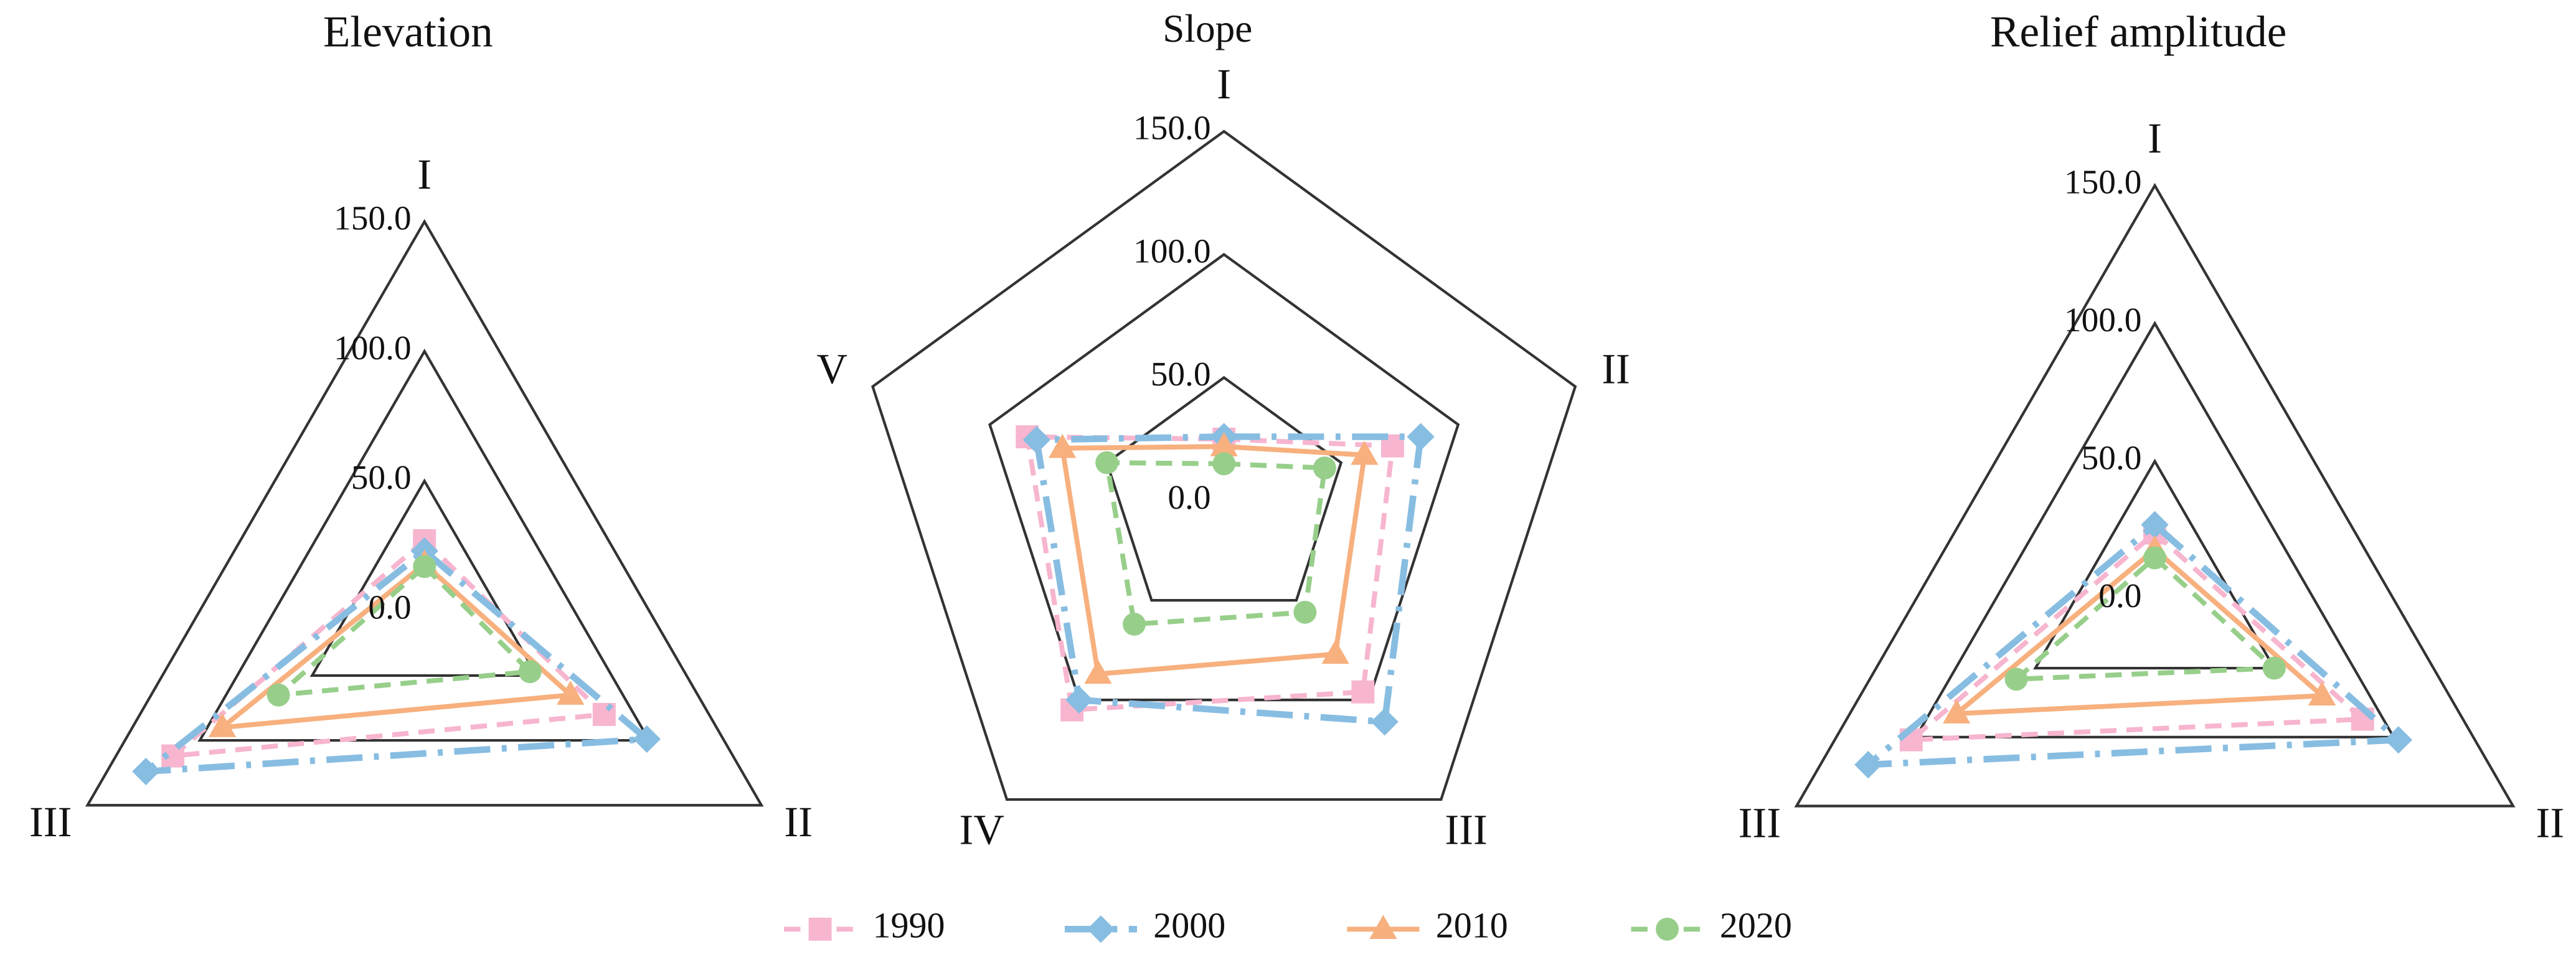 The height and width of the screenshot is (962, 2576). What do you see at coordinates (408, 31) in the screenshot?
I see `chart-title: Elevation` at bounding box center [408, 31].